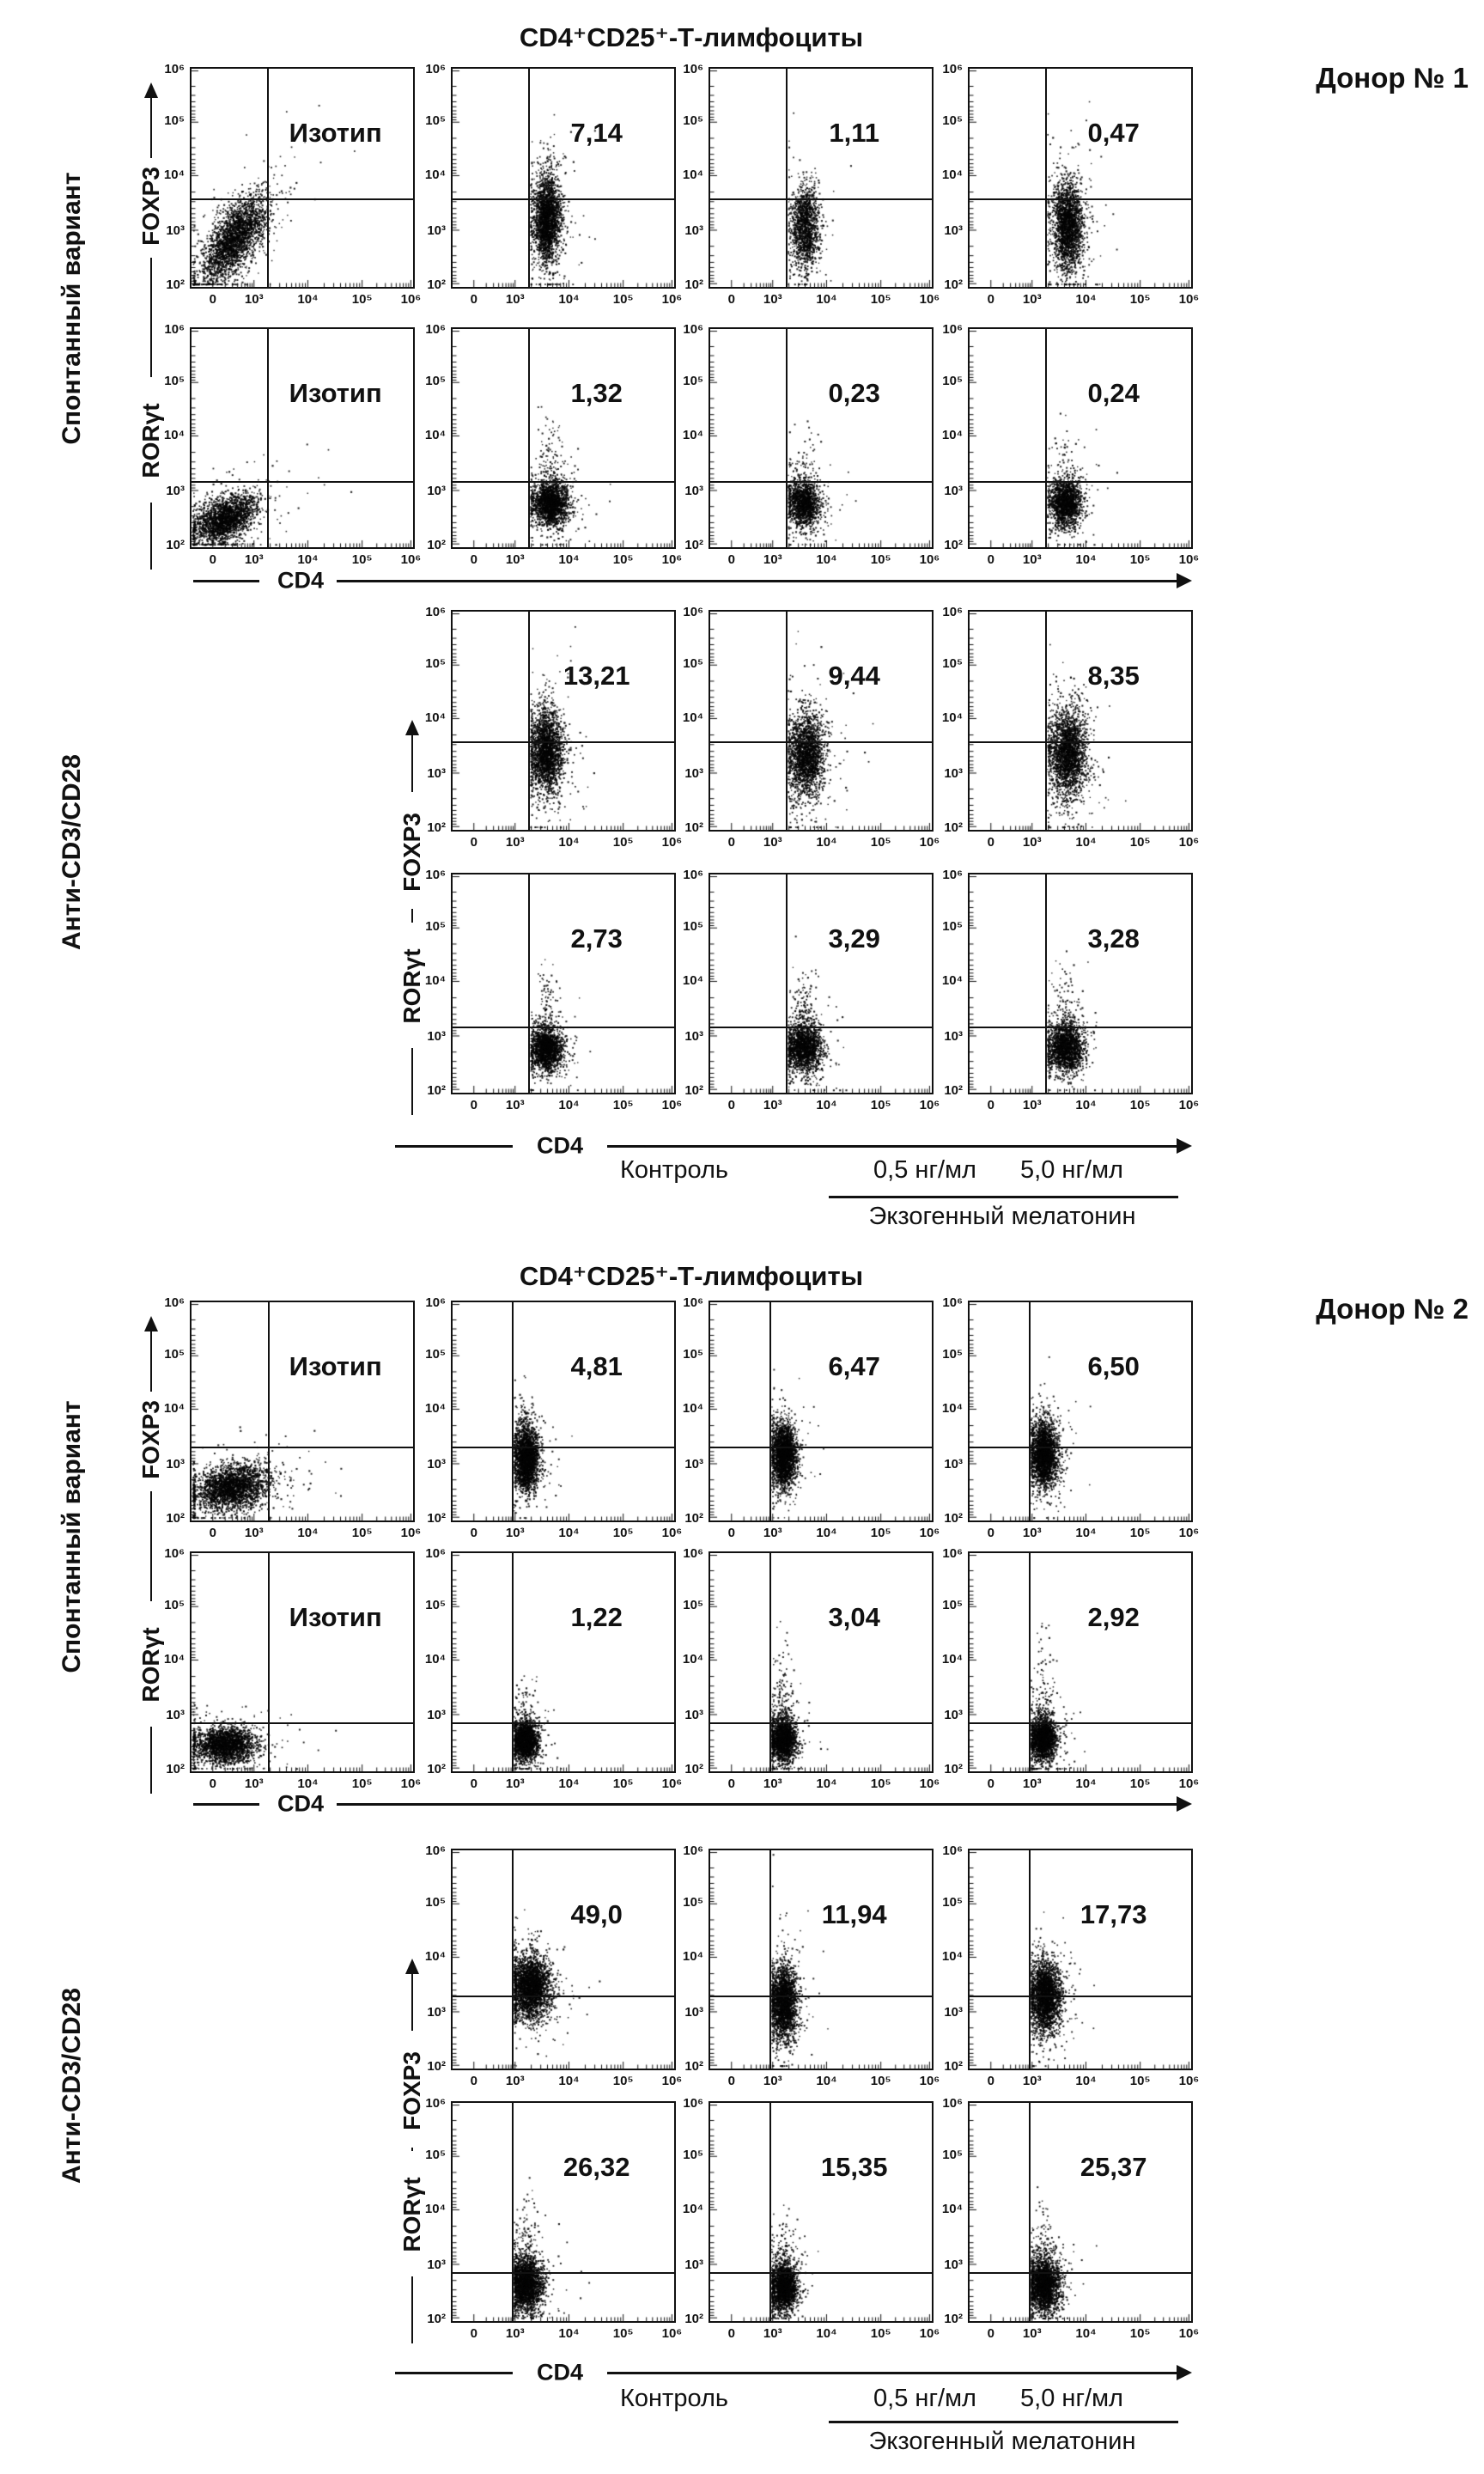 This screenshot has width=1484, height=2474. What do you see at coordinates (854, 1365) in the screenshot?
I see `percent-label: 6,47` at bounding box center [854, 1365].